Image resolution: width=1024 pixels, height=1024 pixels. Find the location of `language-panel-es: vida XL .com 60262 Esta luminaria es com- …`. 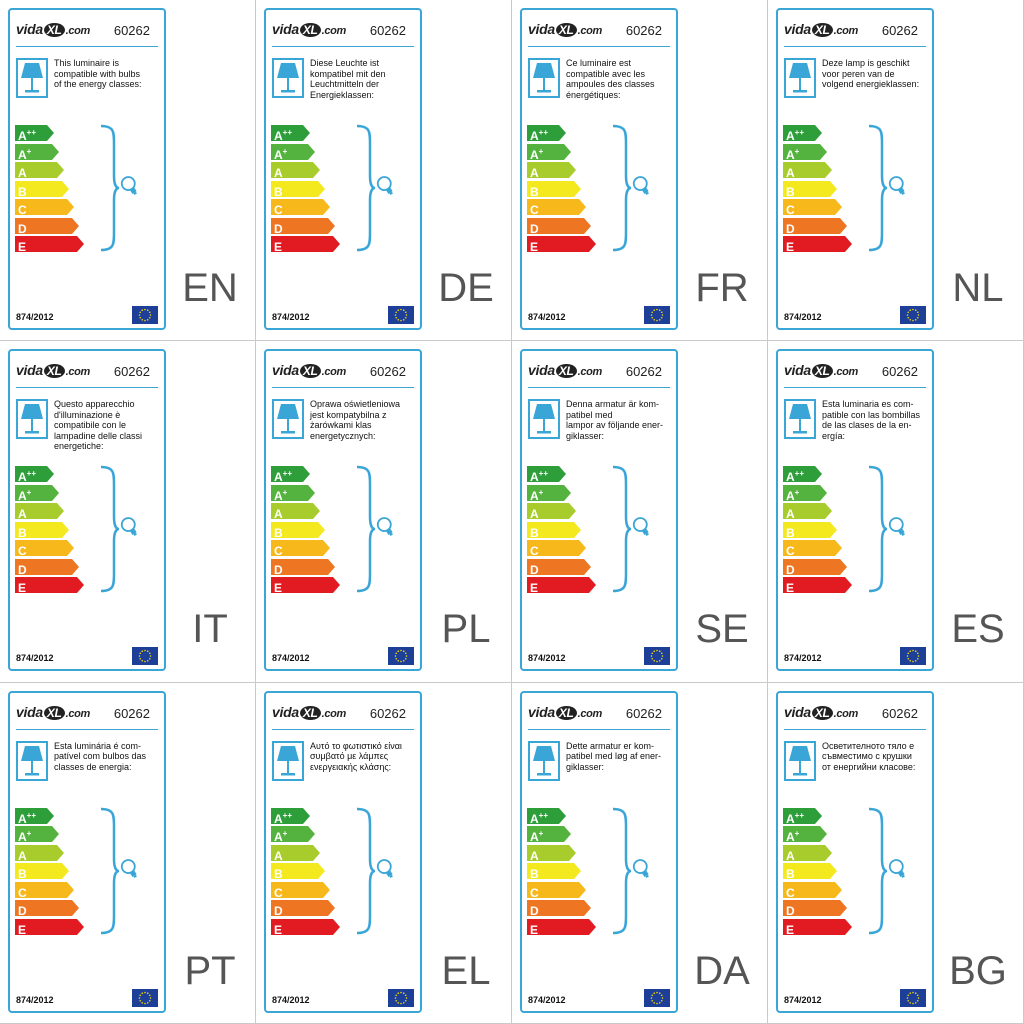

language-panel-es: vida XL .com 60262 Esta luminaria es com- … is located at coordinates (896, 512).